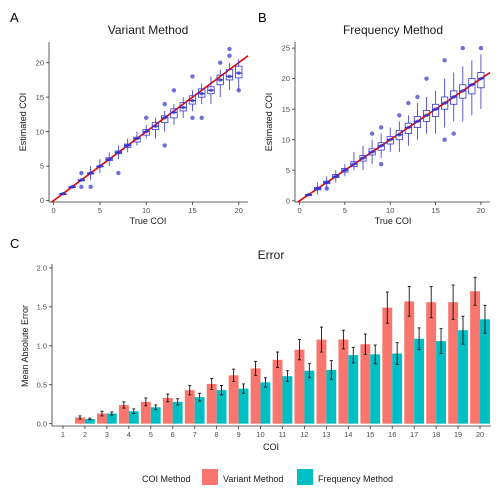 The height and width of the screenshot is (503, 503). I want to click on y-tick-label: 5, so click(42, 166).